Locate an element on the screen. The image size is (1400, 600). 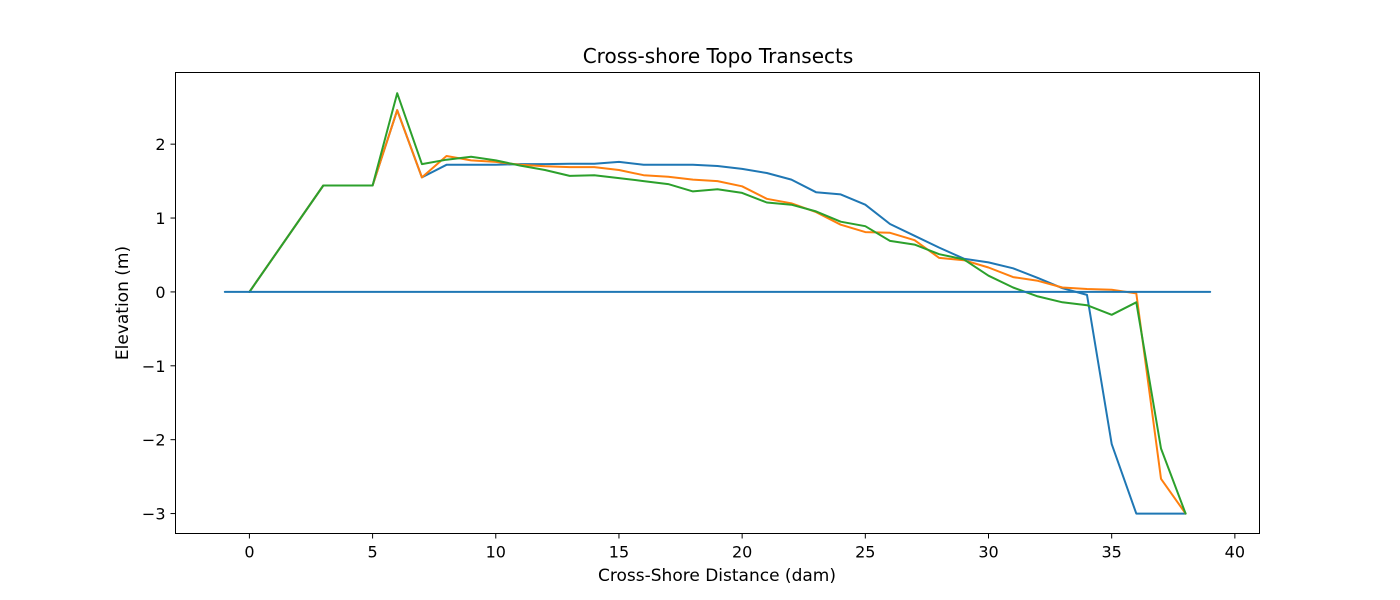
y-tick-label: −1 is located at coordinates (154, 366).